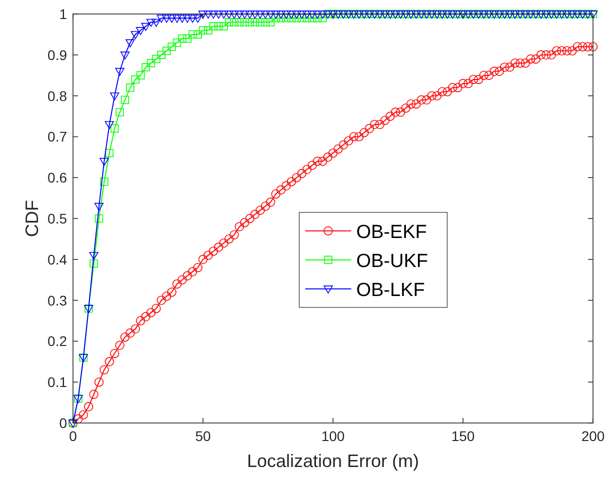  What do you see at coordinates (73, 436) in the screenshot?
I see `x-tick-label: 0` at bounding box center [73, 436].